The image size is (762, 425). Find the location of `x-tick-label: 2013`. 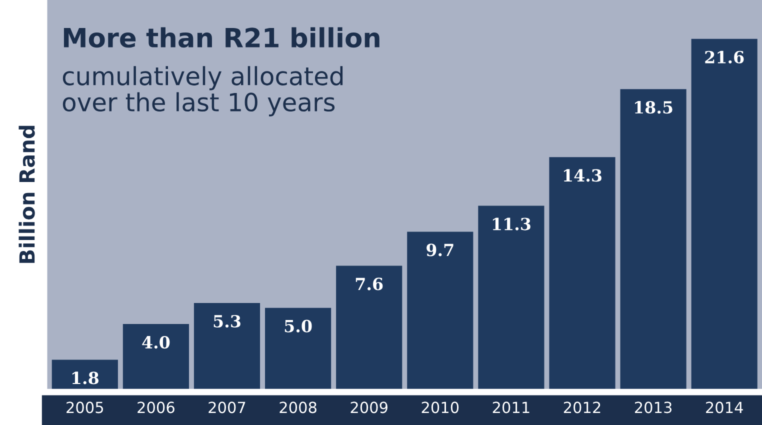

x-tick-label: 2013 is located at coordinates (653, 408).